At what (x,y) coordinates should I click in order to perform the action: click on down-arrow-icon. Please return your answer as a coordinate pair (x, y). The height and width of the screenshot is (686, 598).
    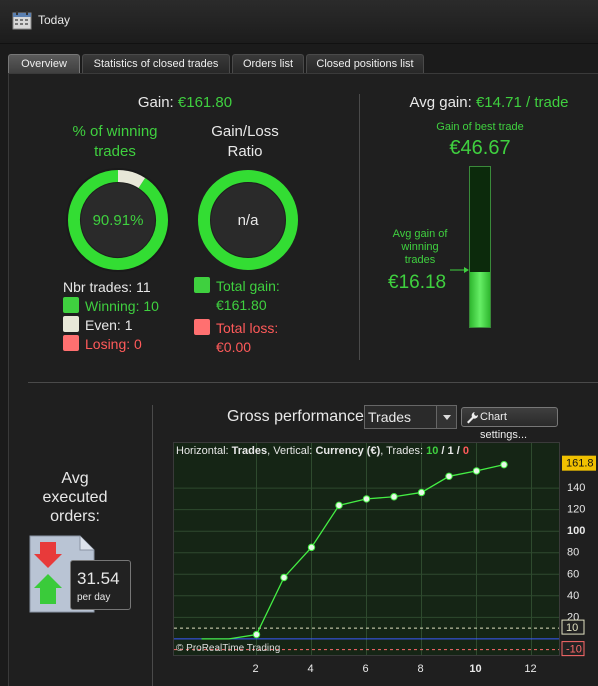
    Looking at the image, I should click on (48, 555).